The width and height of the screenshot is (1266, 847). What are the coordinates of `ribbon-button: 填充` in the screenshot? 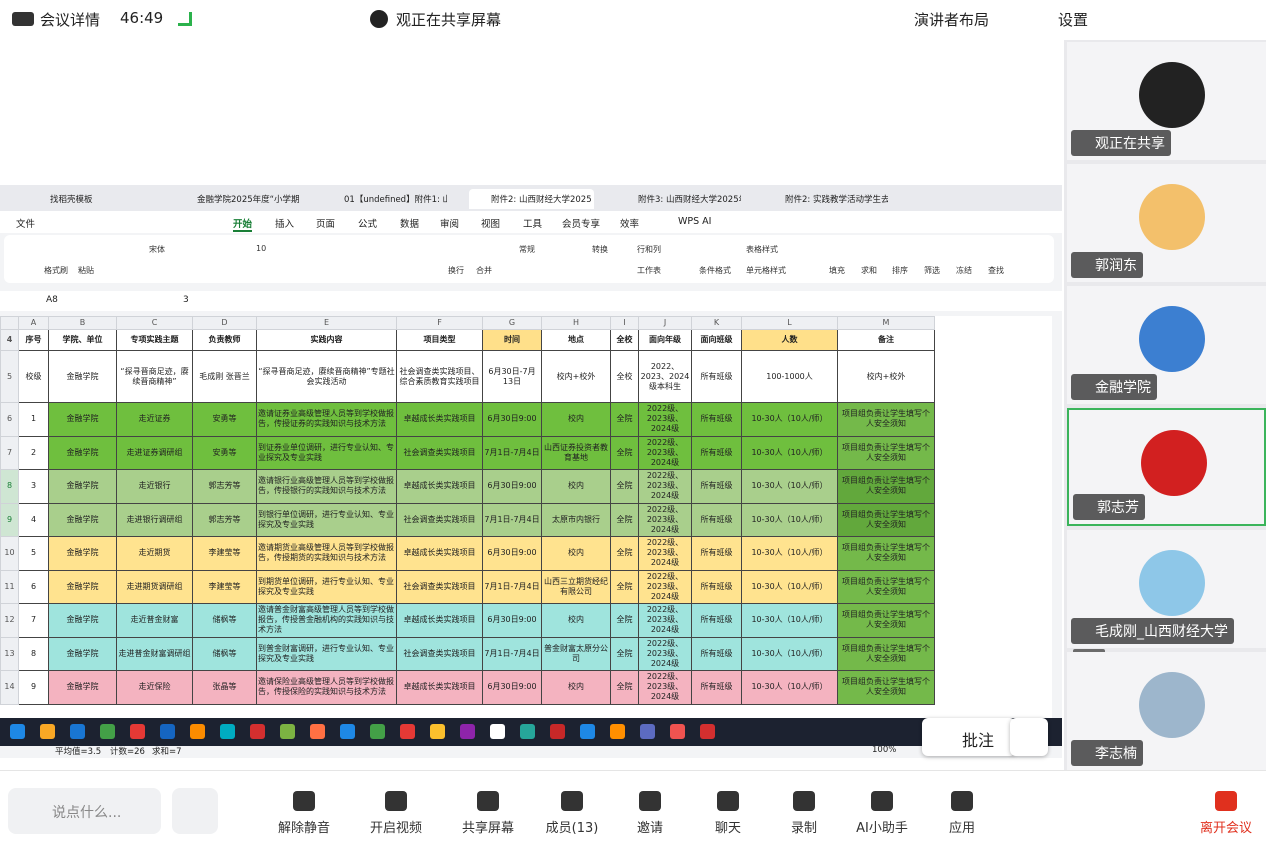 It's located at (837, 270).